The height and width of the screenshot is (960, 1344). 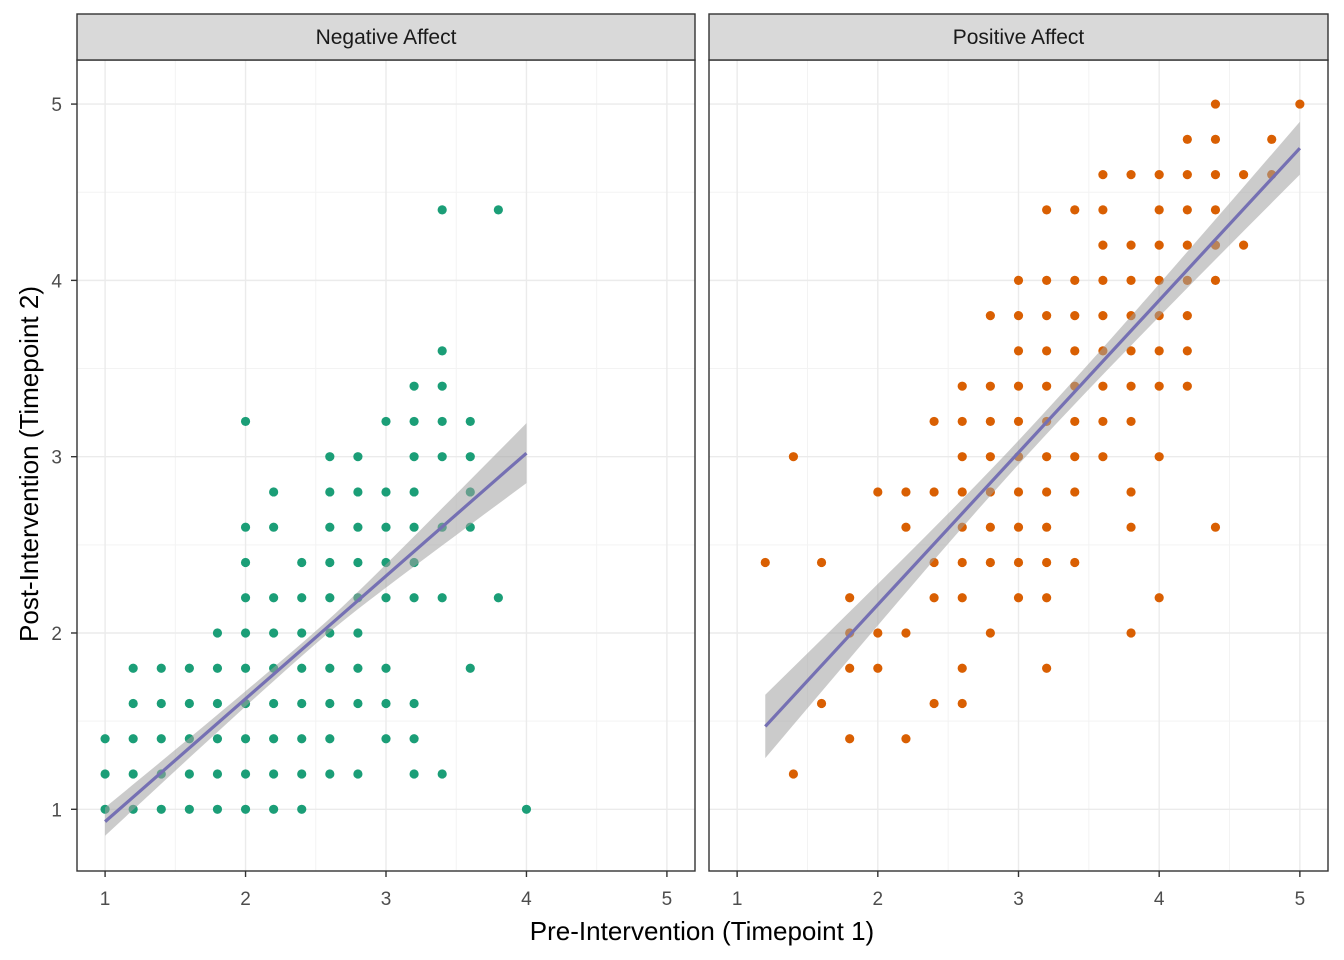 I want to click on y-axis: 1 2 3 4 5, so click(x=64, y=458).